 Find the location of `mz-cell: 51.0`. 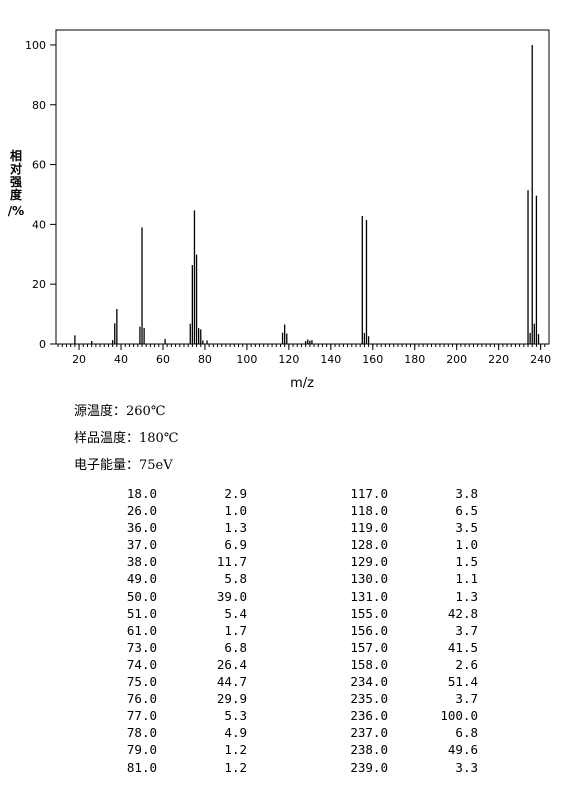

mz-cell: 51.0 is located at coordinates (141, 613).